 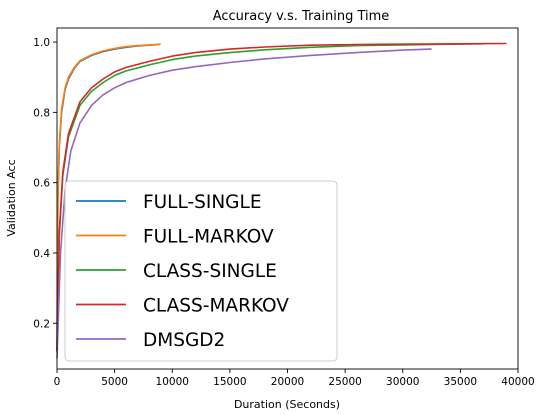 I want to click on legend-label-class-markov: CLASS-MARKOV, so click(x=216, y=306).